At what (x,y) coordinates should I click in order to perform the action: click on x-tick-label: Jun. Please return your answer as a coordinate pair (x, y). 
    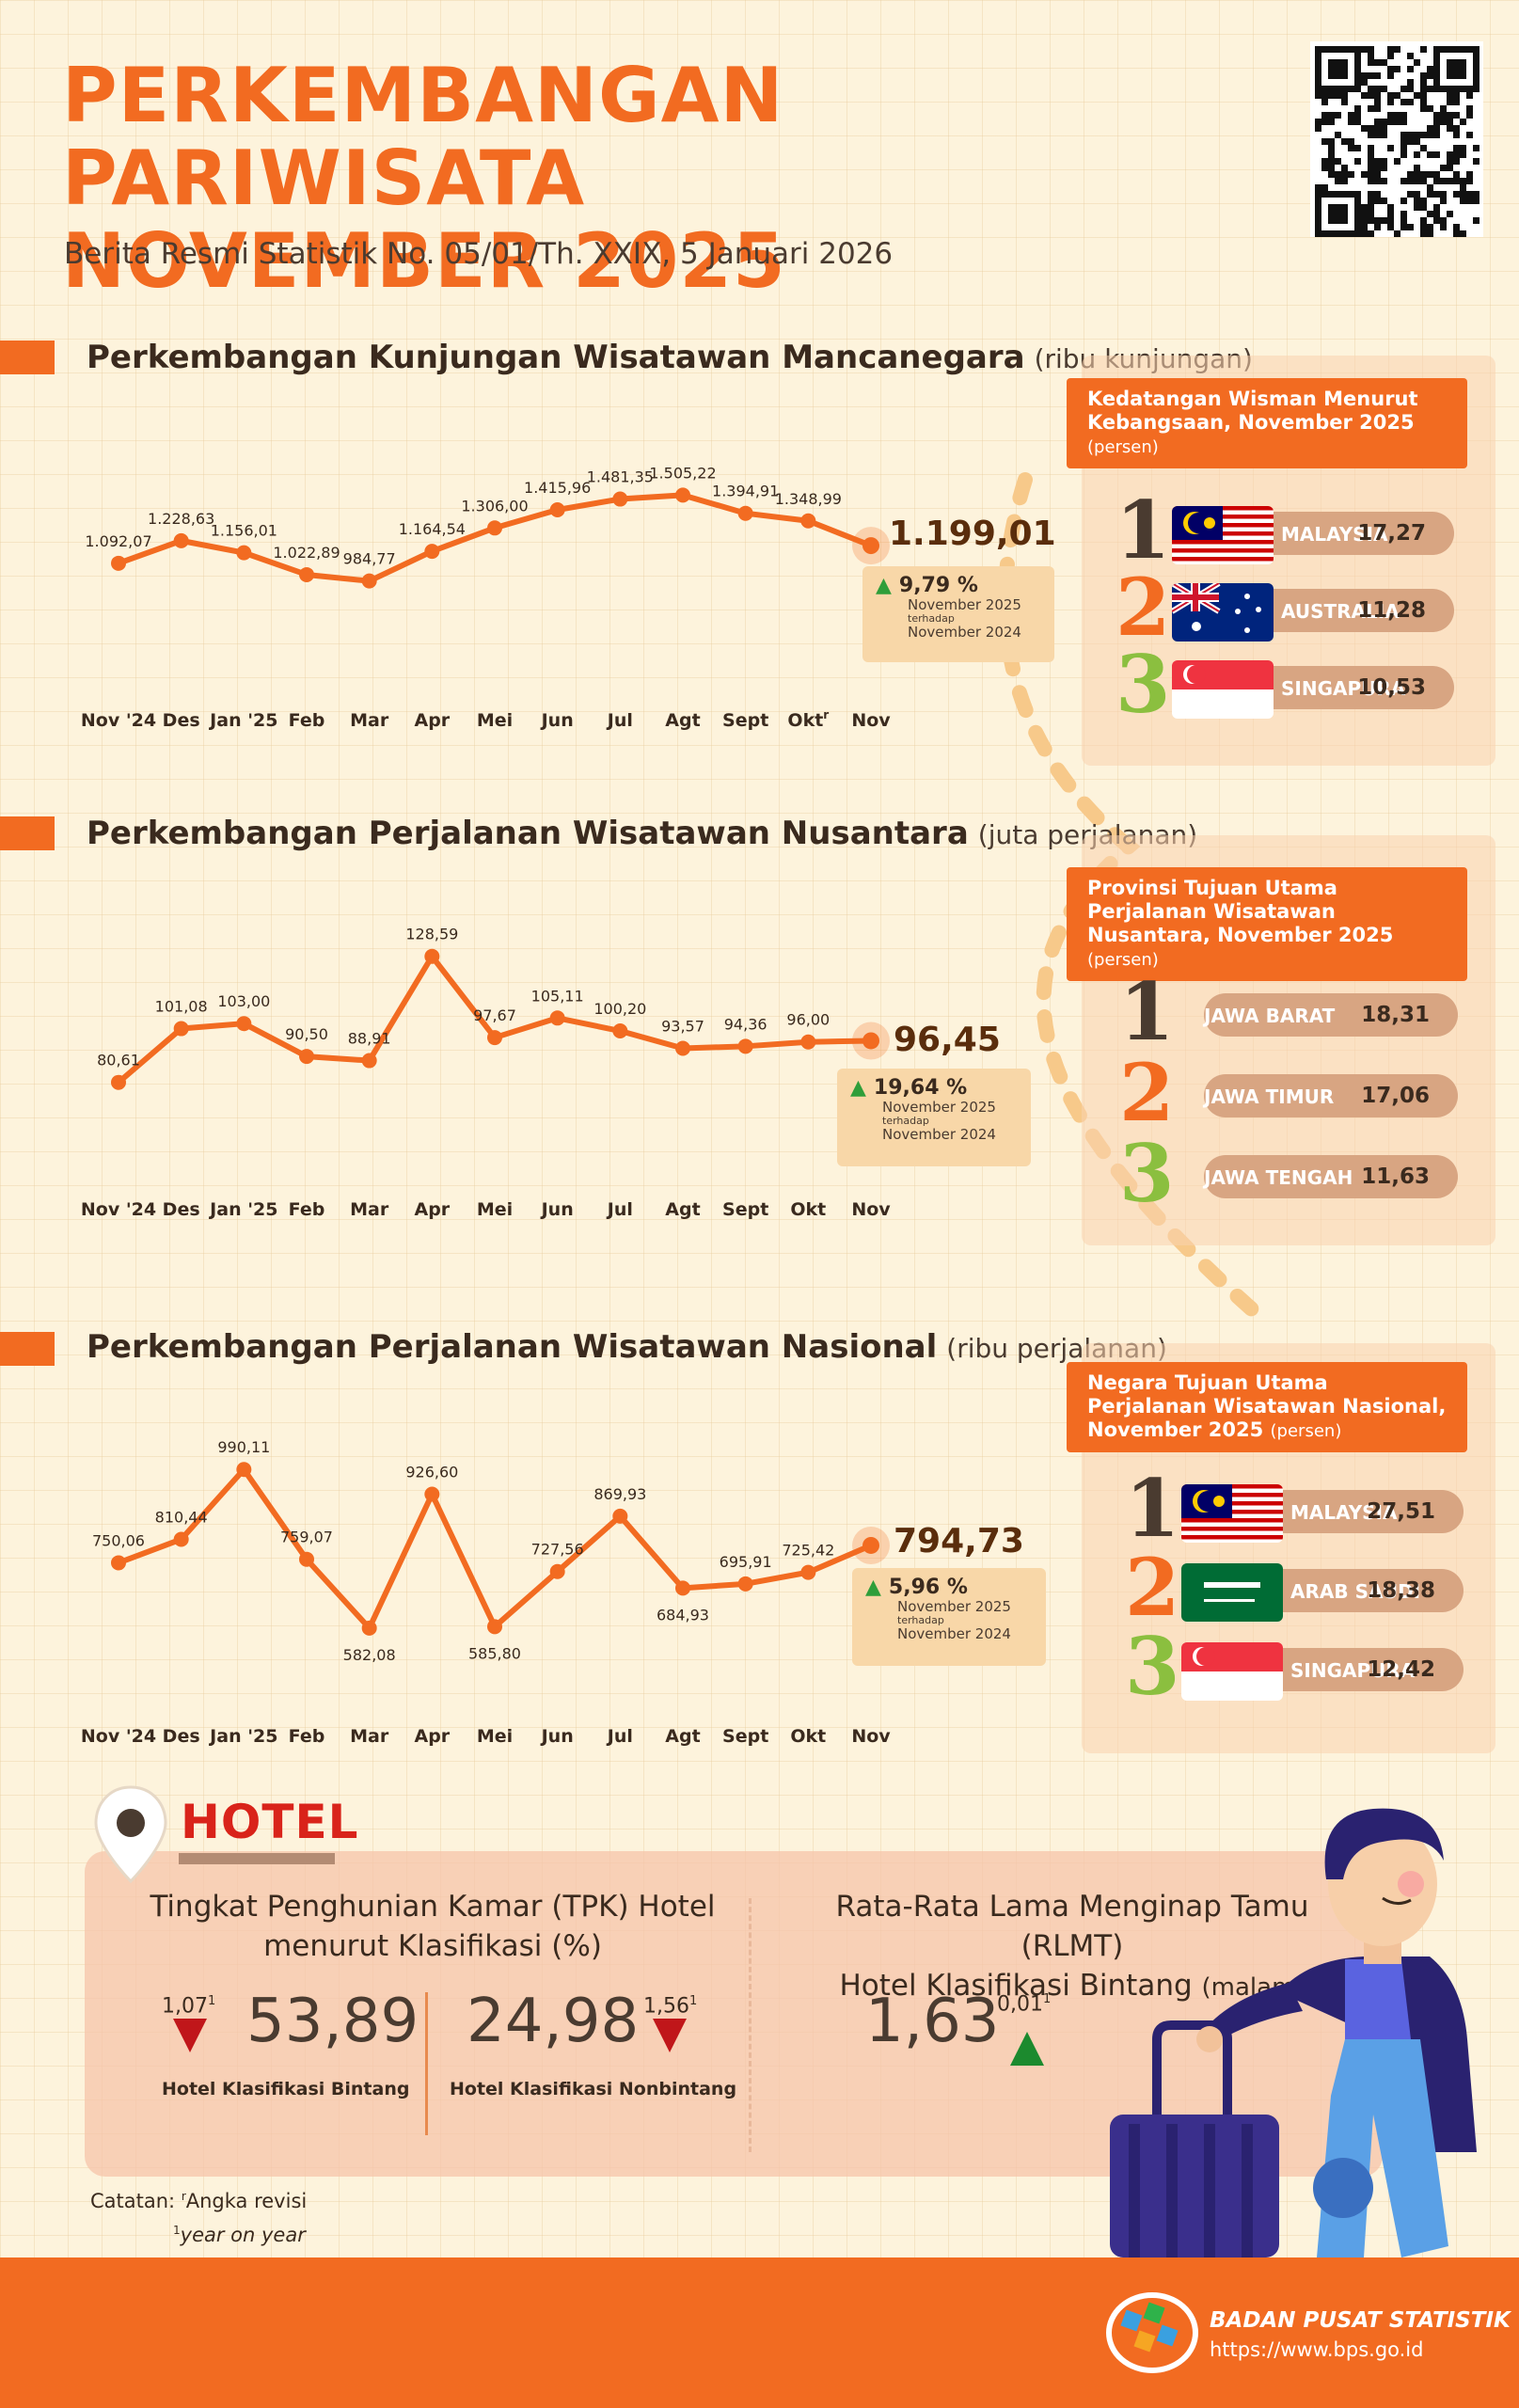
    Looking at the image, I should click on (557, 1737).